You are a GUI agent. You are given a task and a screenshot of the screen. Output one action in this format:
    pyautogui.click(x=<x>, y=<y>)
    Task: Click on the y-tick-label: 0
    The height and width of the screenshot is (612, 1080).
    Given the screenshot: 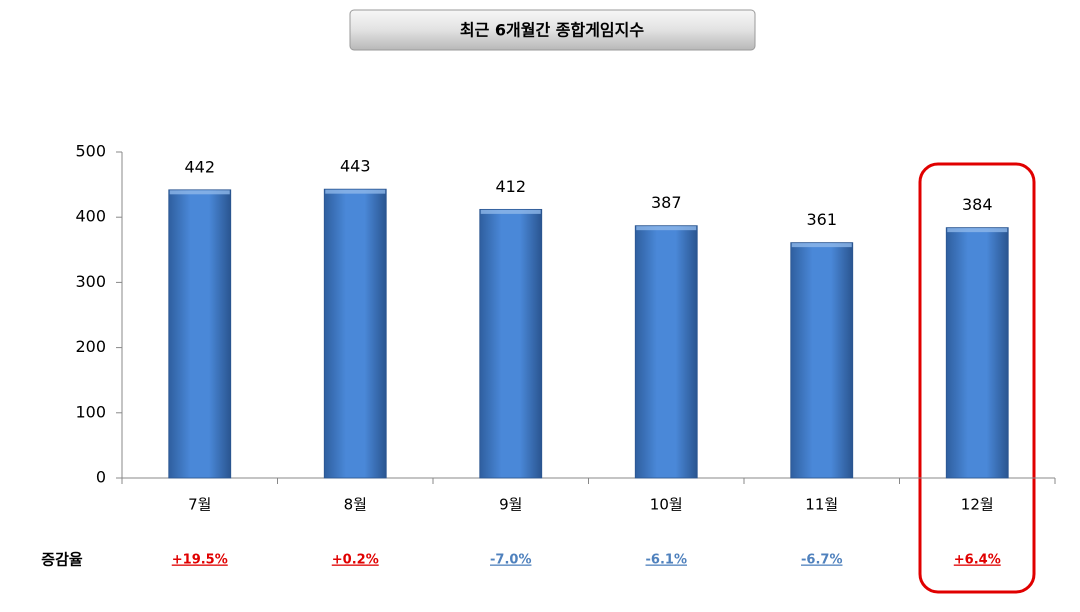 What is the action you would take?
    pyautogui.click(x=101, y=477)
    